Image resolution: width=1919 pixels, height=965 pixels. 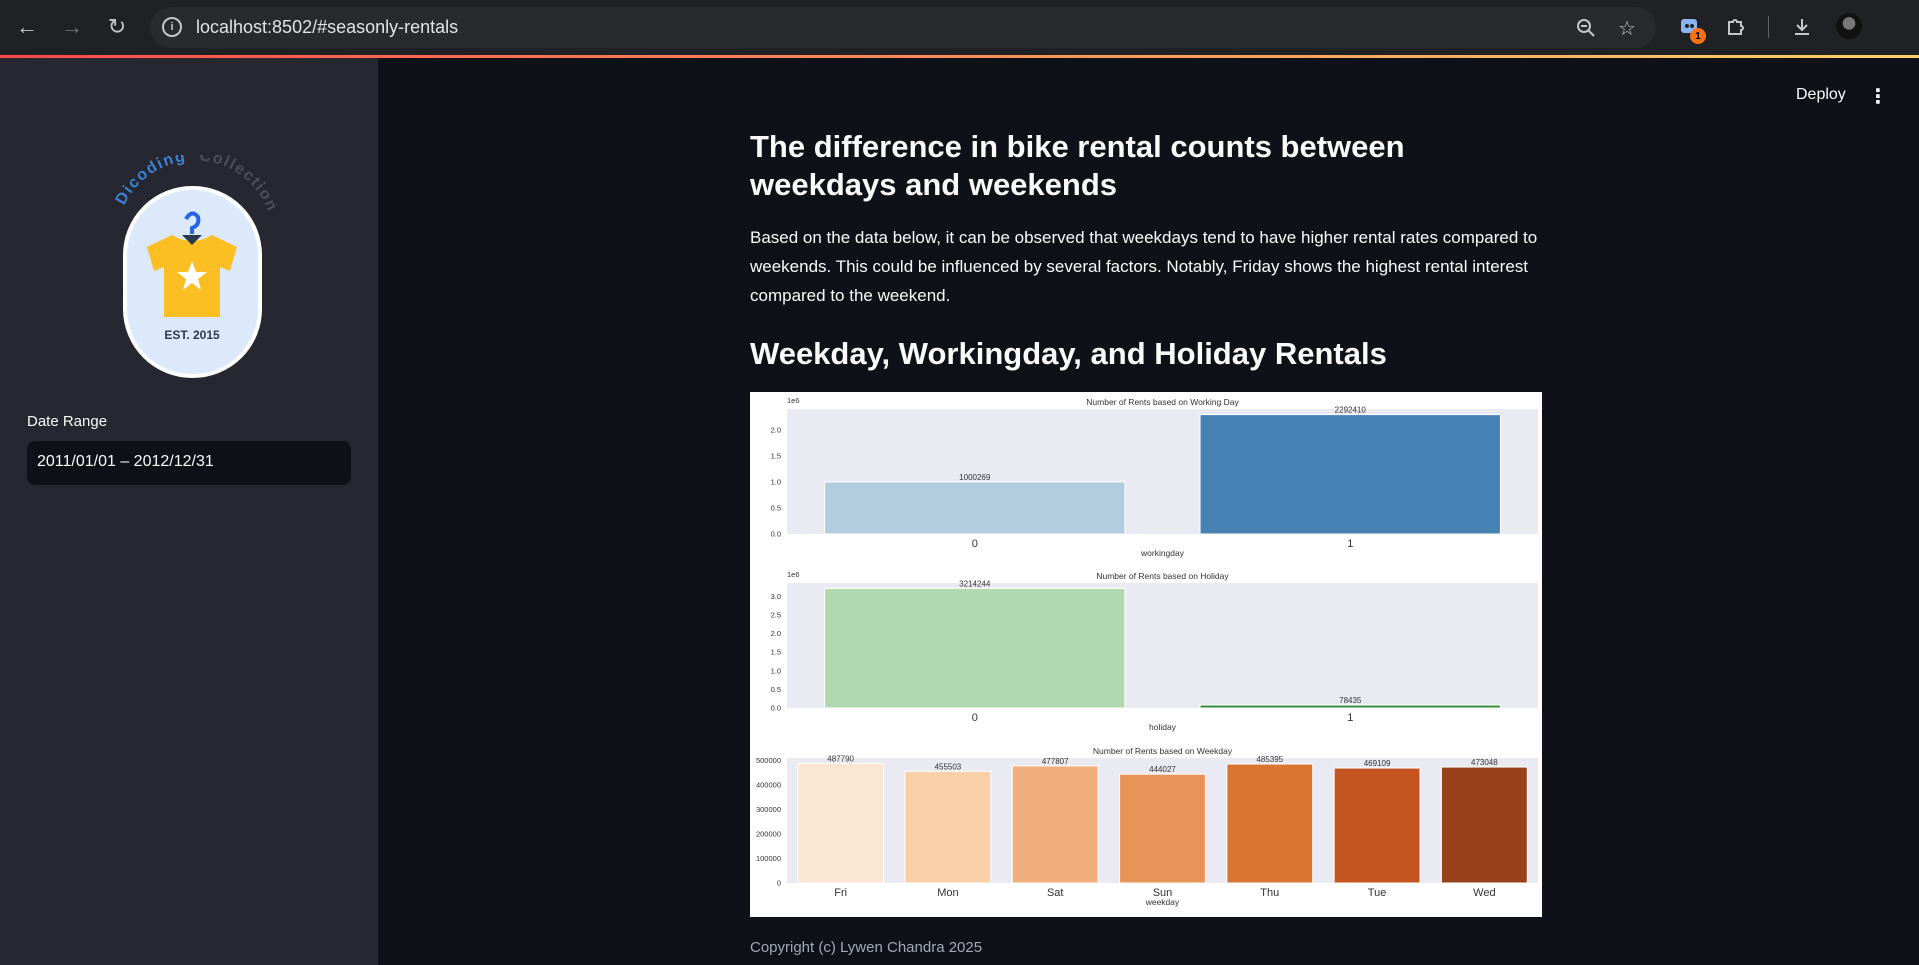 I want to click on data-label-2-2: 477807, so click(x=1055, y=761).